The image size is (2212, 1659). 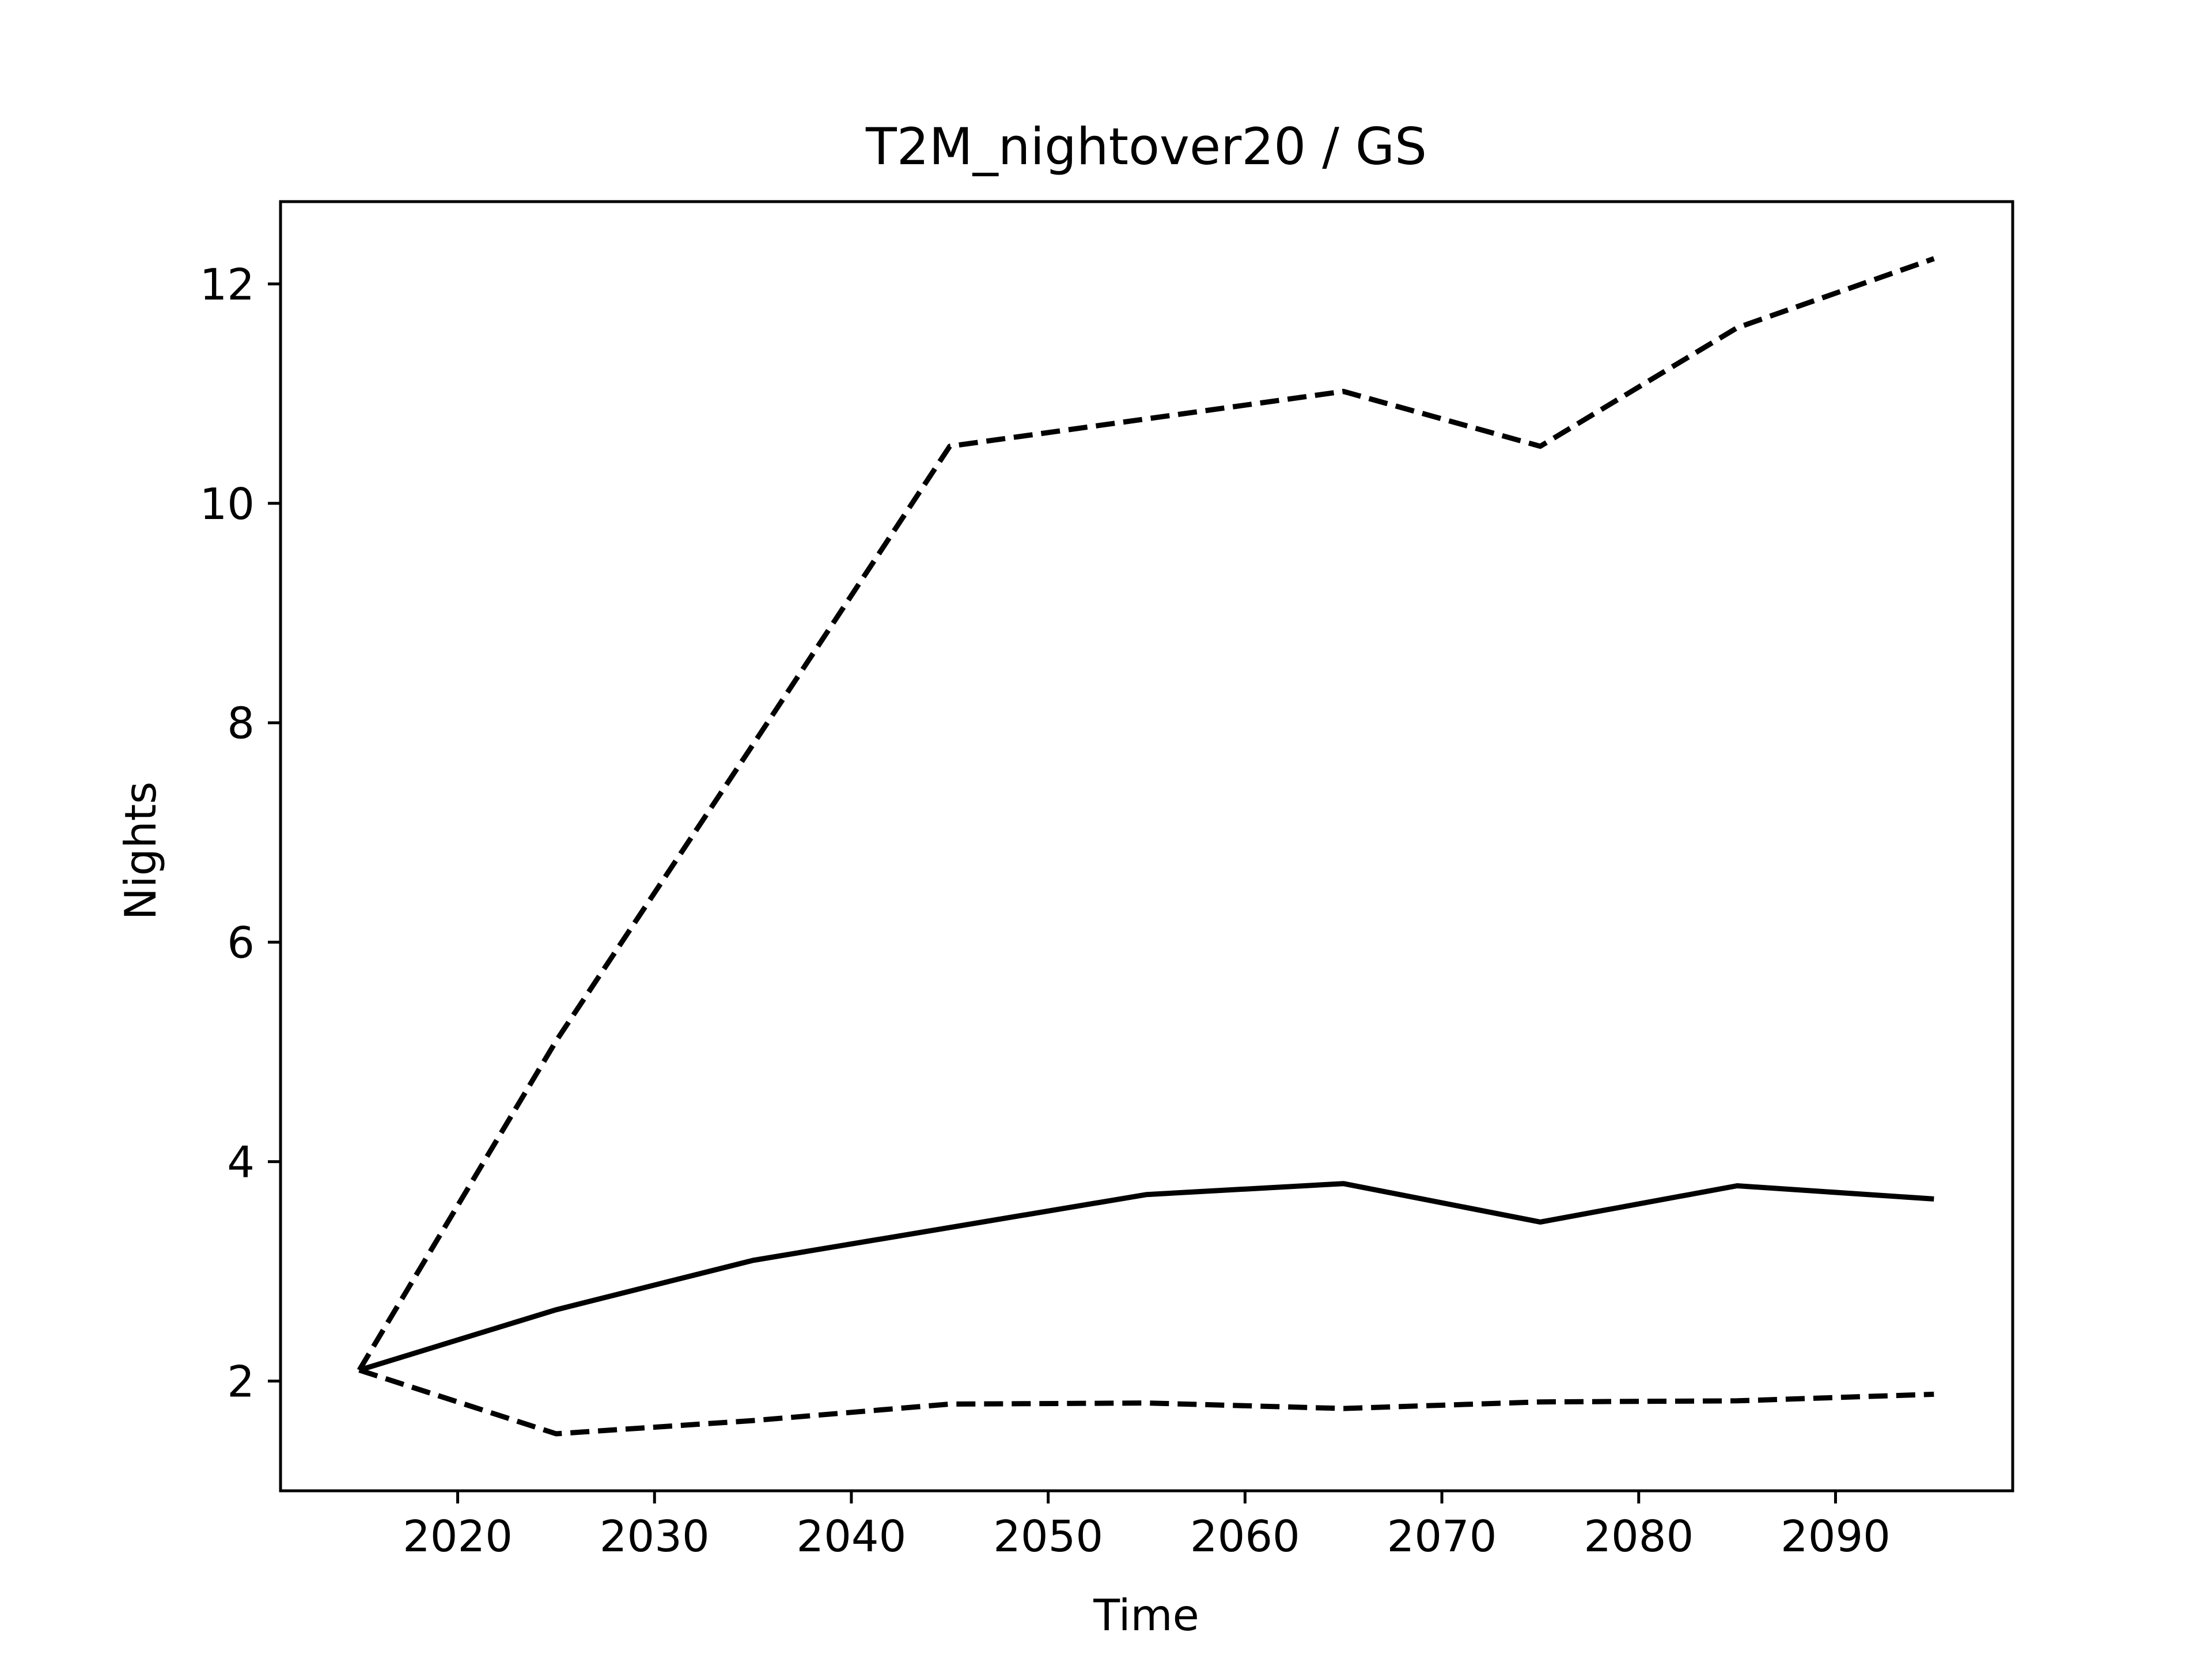 I want to click on y-tick-label: 8, so click(x=241, y=723).